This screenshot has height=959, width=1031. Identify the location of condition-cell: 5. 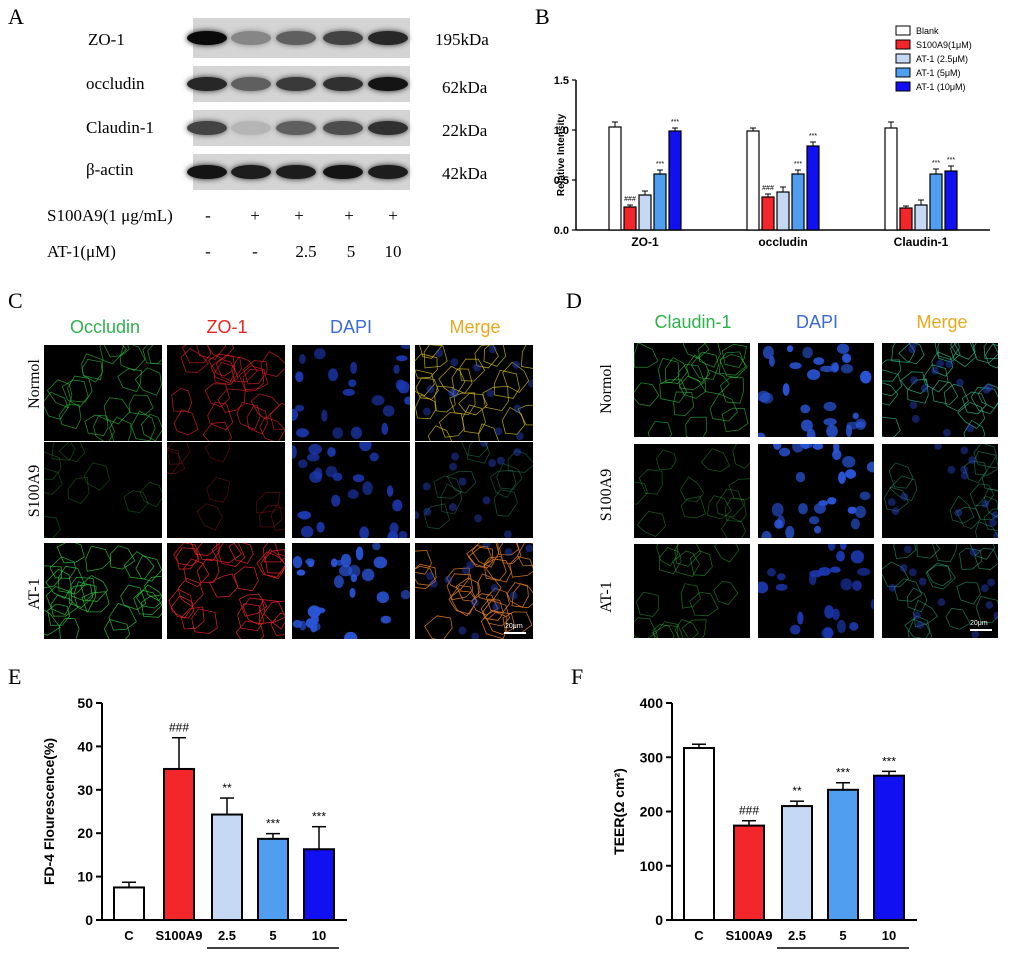
(351, 251).